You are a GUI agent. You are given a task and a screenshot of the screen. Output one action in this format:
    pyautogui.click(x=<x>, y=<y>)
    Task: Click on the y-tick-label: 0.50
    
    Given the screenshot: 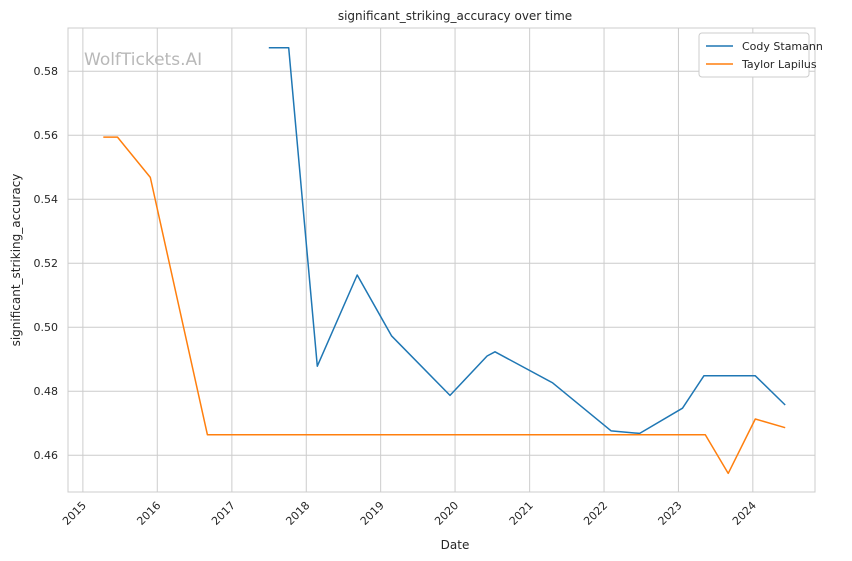 What is the action you would take?
    pyautogui.click(x=46, y=327)
    